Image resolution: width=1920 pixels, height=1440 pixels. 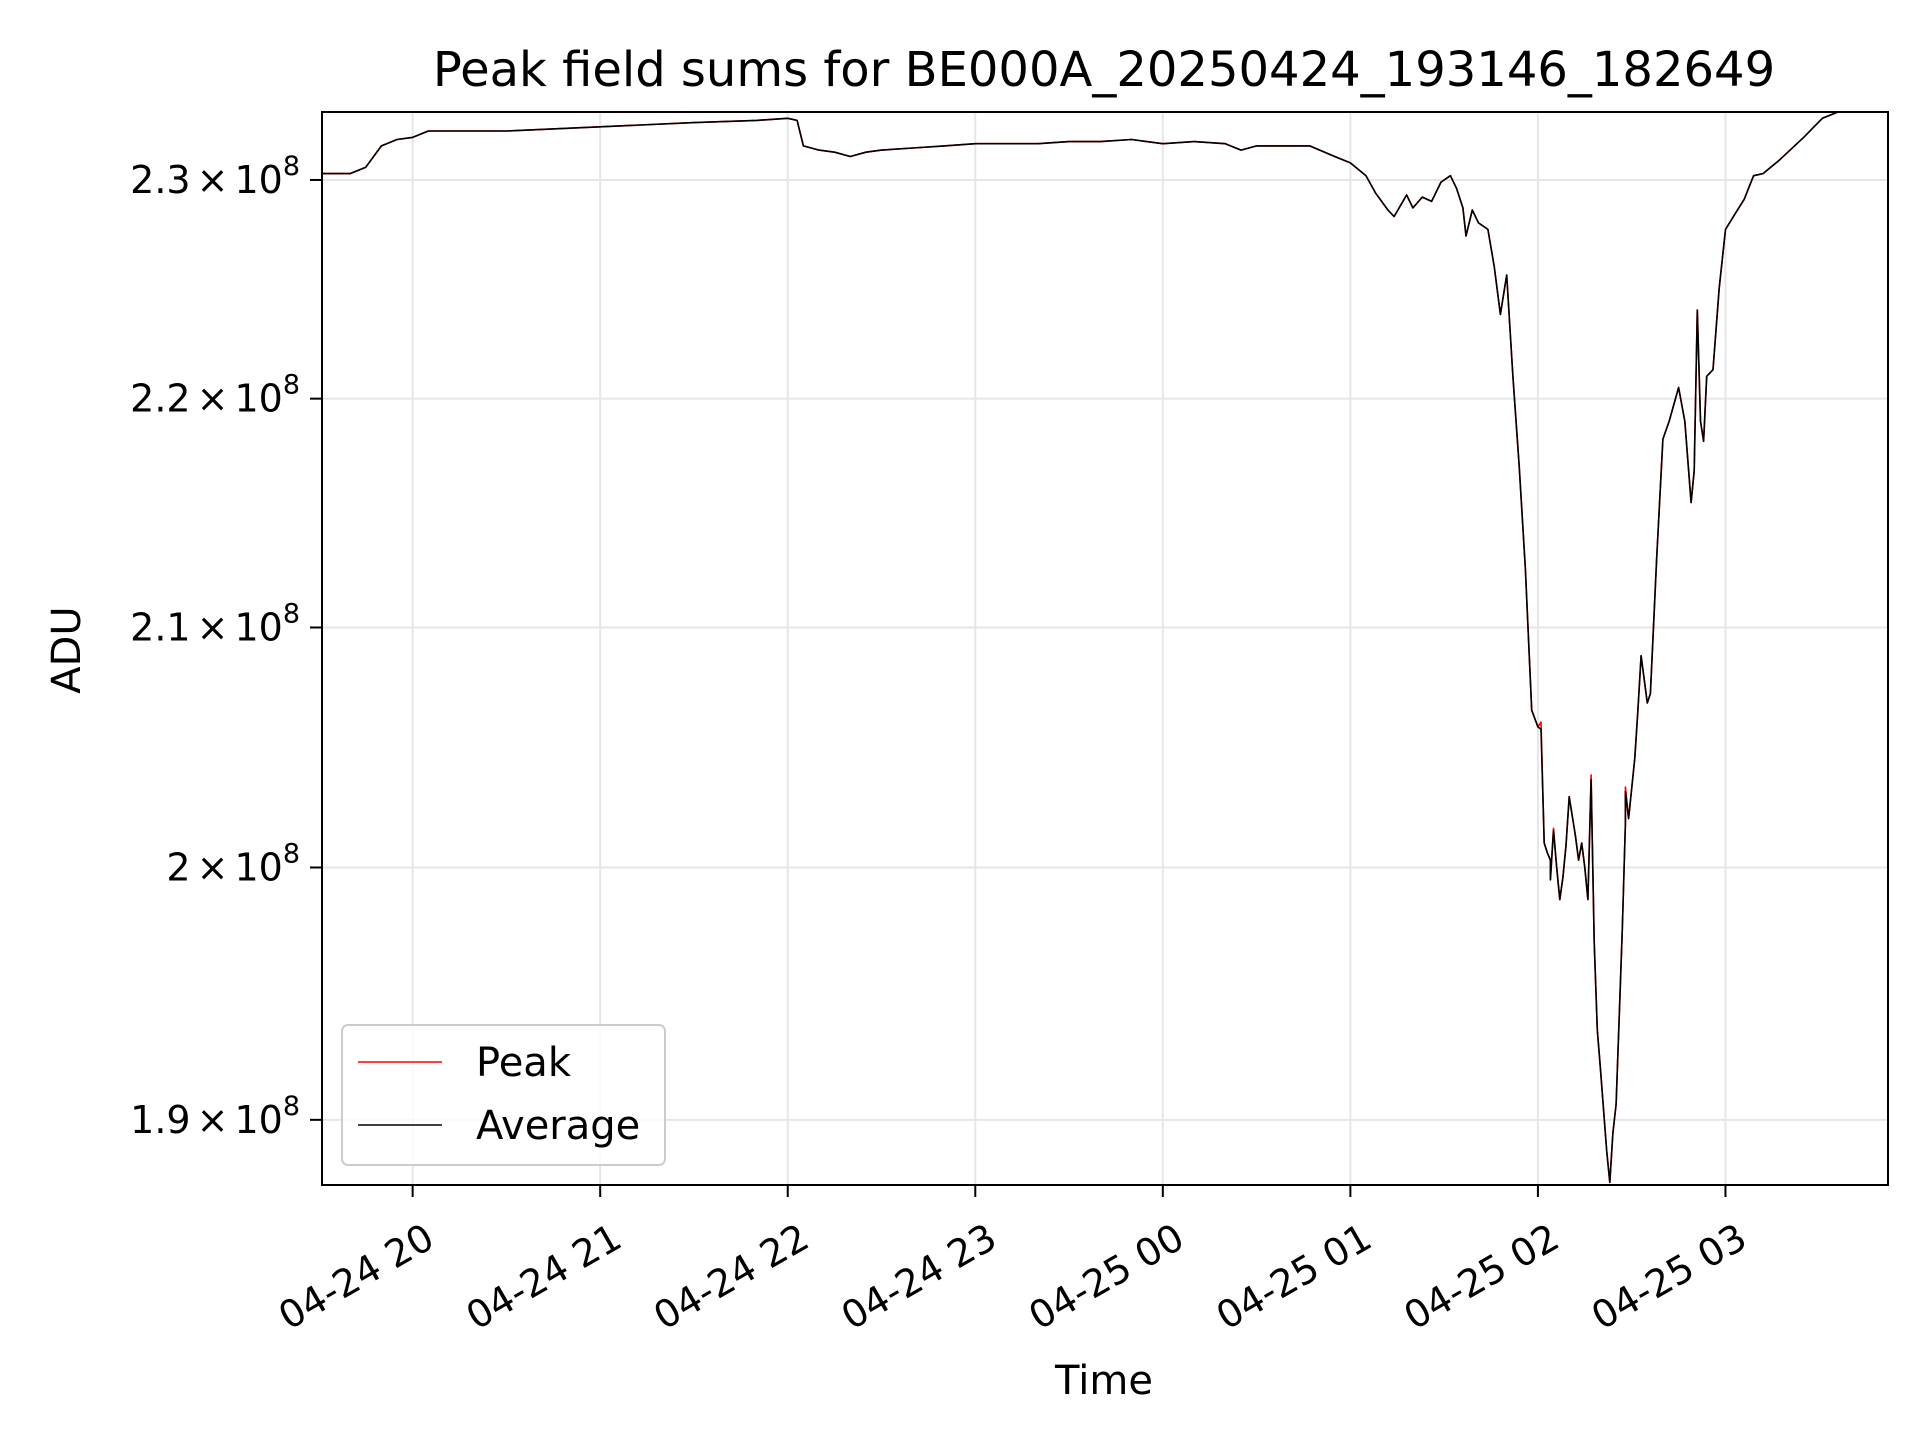 I want to click on y-tick-mantissa: 2.2, so click(x=160, y=399).